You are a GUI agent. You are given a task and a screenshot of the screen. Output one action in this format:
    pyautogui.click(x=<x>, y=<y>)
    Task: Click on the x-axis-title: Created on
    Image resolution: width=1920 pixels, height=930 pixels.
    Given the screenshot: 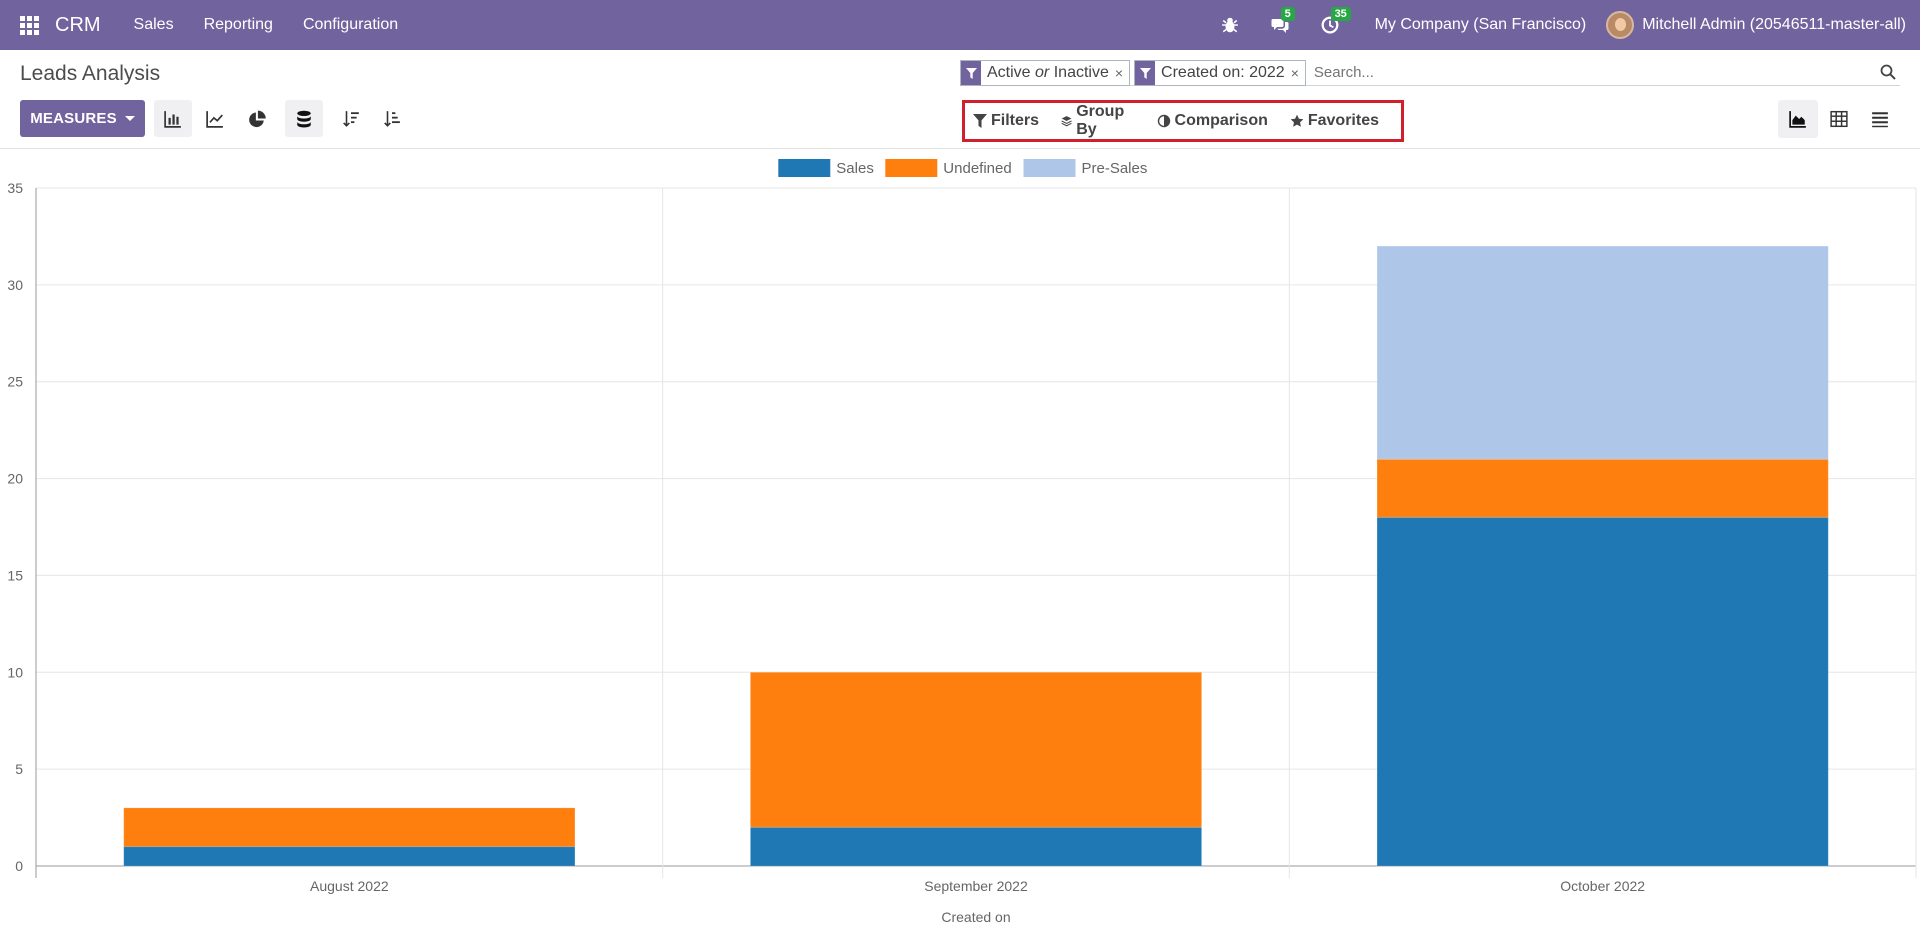 What is the action you would take?
    pyautogui.click(x=975, y=917)
    